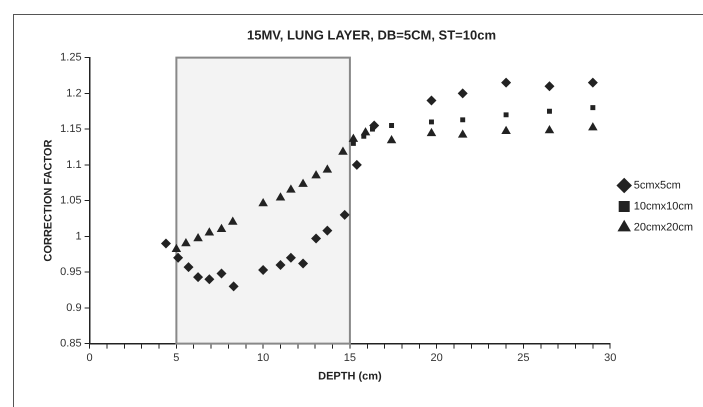 This screenshot has width=703, height=407. Describe the element at coordinates (74, 93) in the screenshot. I see `y-tick-label: 1.2` at that location.